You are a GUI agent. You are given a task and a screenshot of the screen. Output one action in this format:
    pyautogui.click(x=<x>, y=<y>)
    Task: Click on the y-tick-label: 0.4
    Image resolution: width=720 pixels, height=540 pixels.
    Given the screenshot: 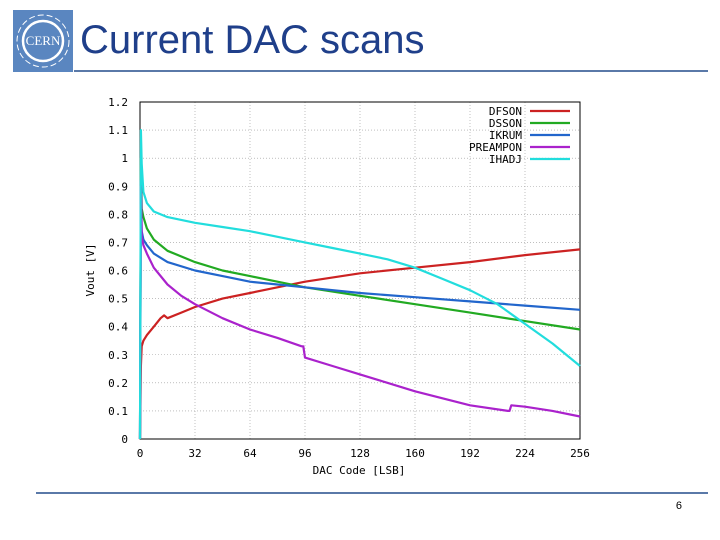 What is the action you would take?
    pyautogui.click(x=118, y=327)
    